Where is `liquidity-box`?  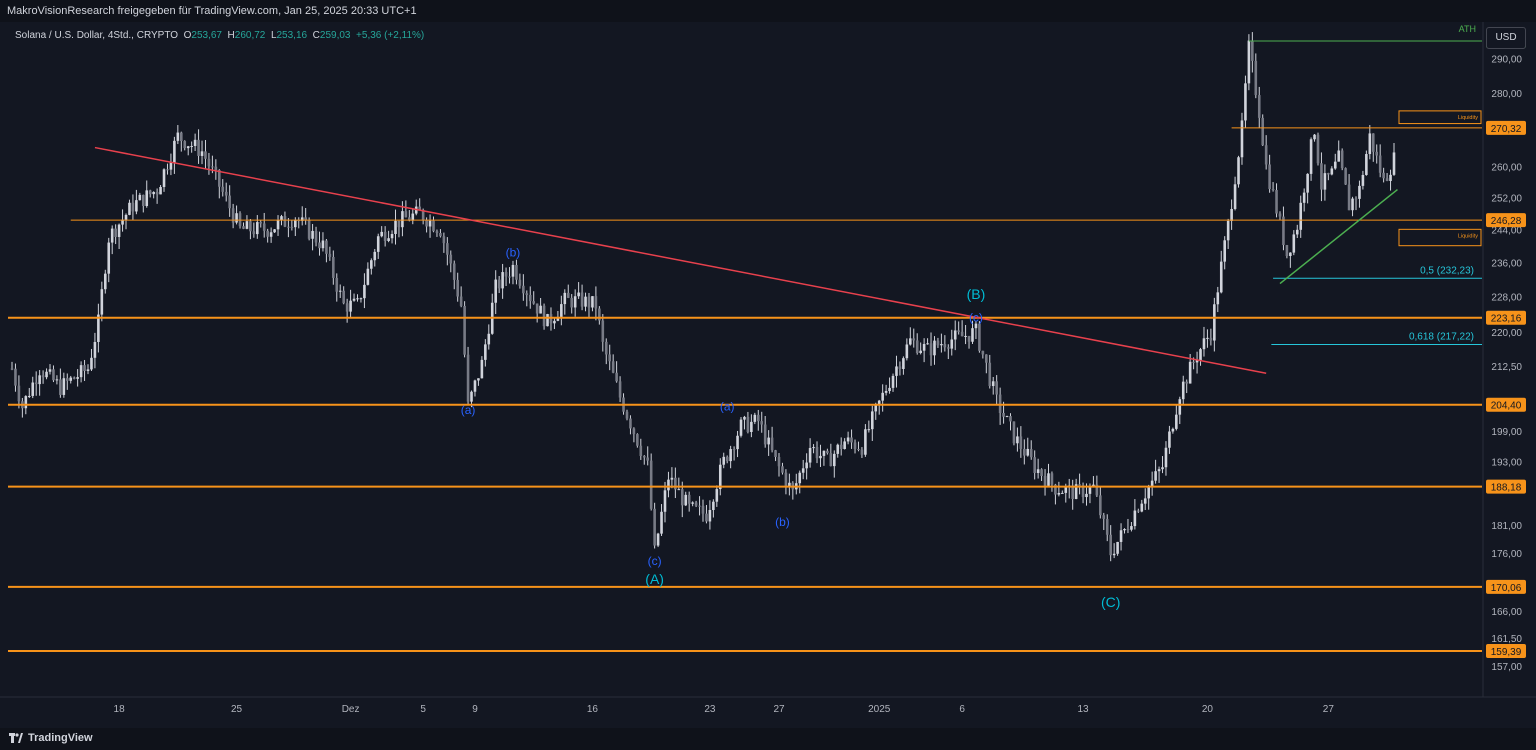
liquidity-box is located at coordinates (1440, 237).